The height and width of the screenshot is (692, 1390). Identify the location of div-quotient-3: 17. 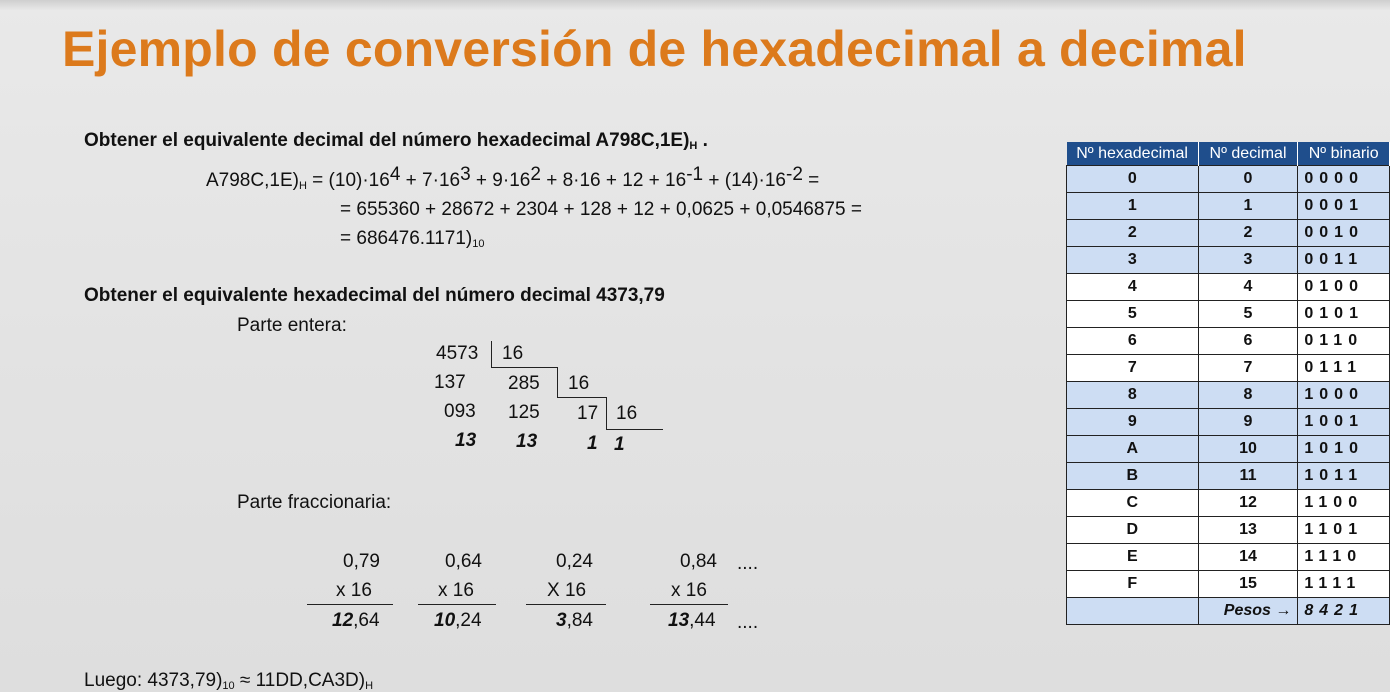
(588, 413).